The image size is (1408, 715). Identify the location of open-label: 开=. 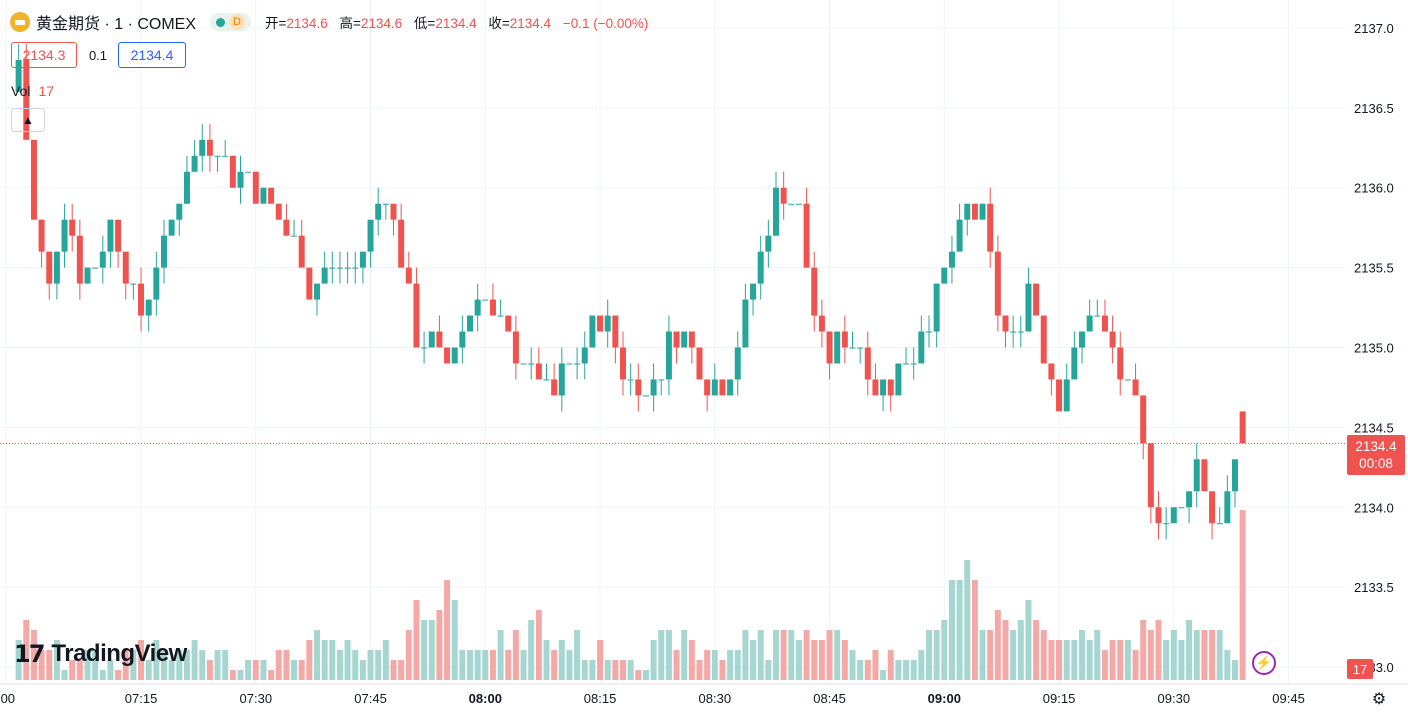
(276, 23).